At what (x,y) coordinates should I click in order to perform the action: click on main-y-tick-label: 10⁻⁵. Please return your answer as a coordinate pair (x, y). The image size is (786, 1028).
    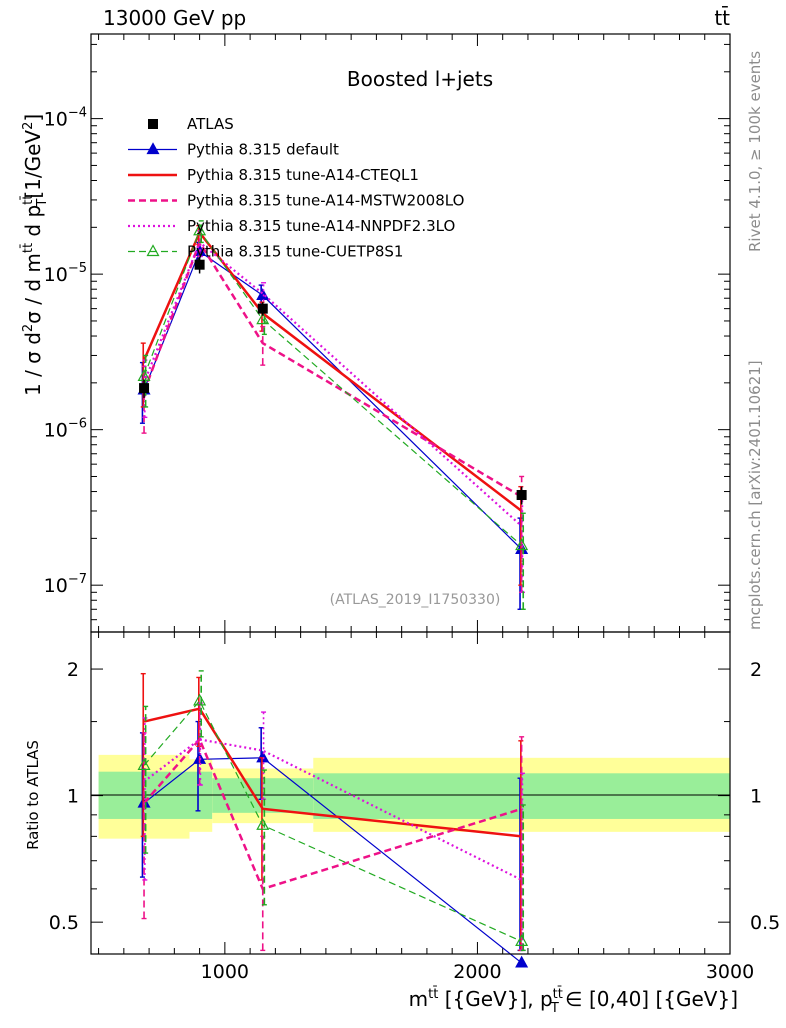
    Looking at the image, I should click on (65, 273).